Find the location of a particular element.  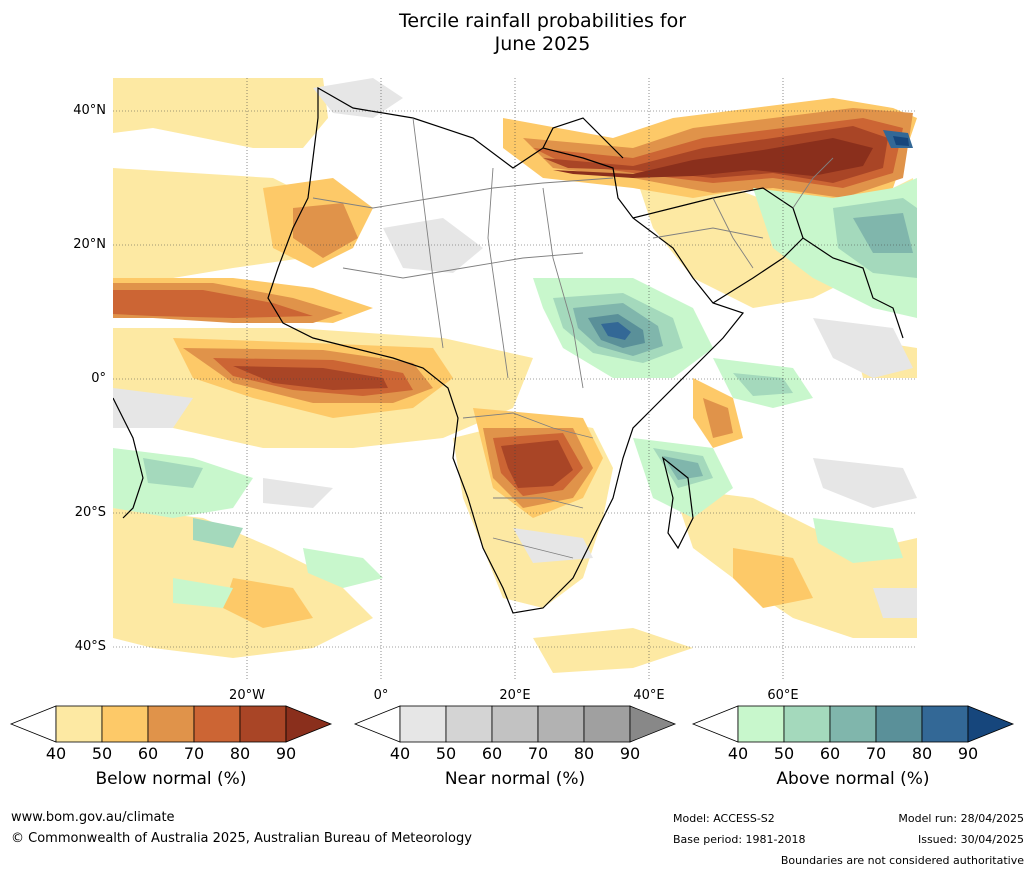

lon-label-40e: 40°E is located at coordinates (649, 695).